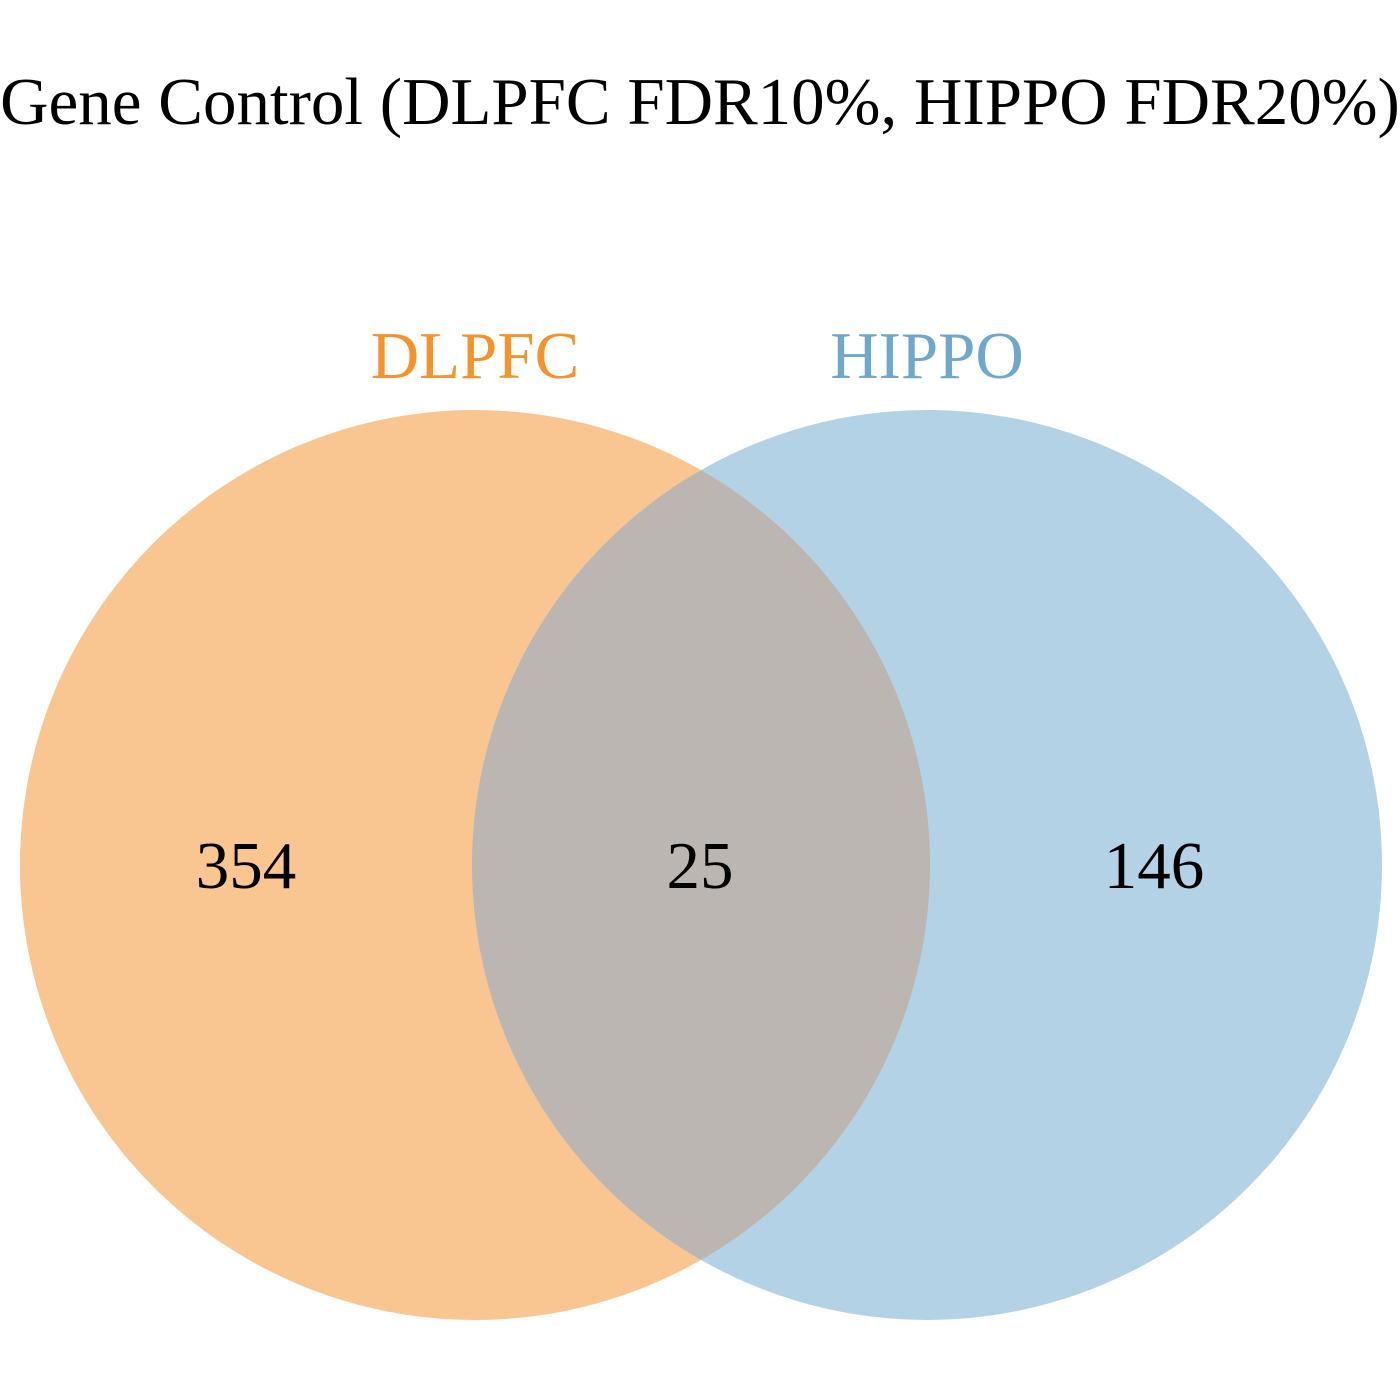 This screenshot has width=1400, height=1400. Describe the element at coordinates (475, 356) in the screenshot. I see `dlpfc-set-label: DLPFC` at that location.